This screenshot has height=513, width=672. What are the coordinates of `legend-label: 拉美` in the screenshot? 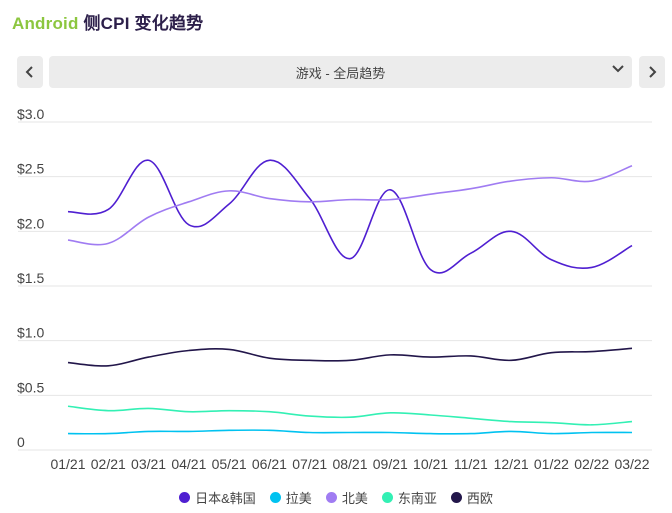 It's located at (298, 498).